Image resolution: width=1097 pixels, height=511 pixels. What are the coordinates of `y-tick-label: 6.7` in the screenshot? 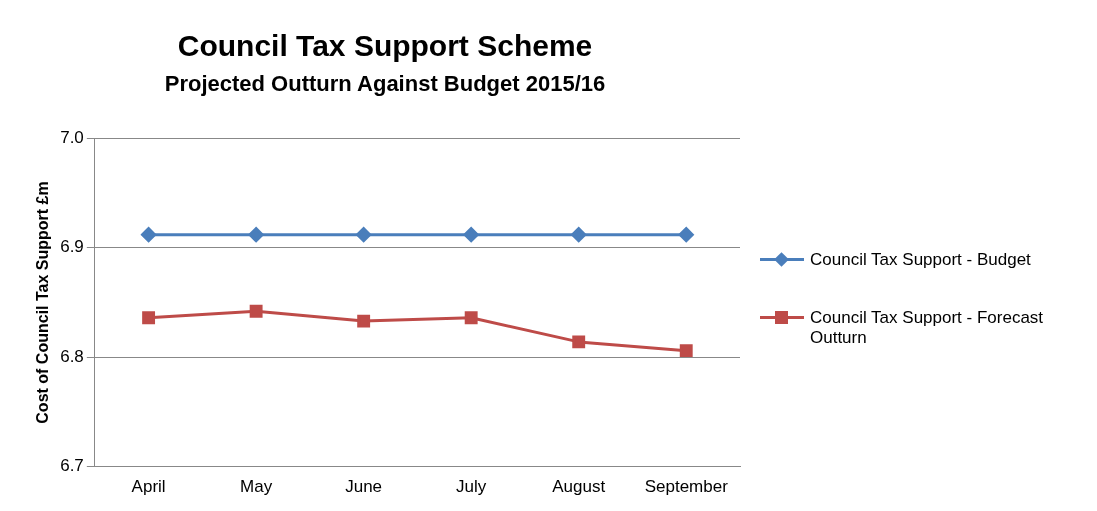 It's located at (72, 466).